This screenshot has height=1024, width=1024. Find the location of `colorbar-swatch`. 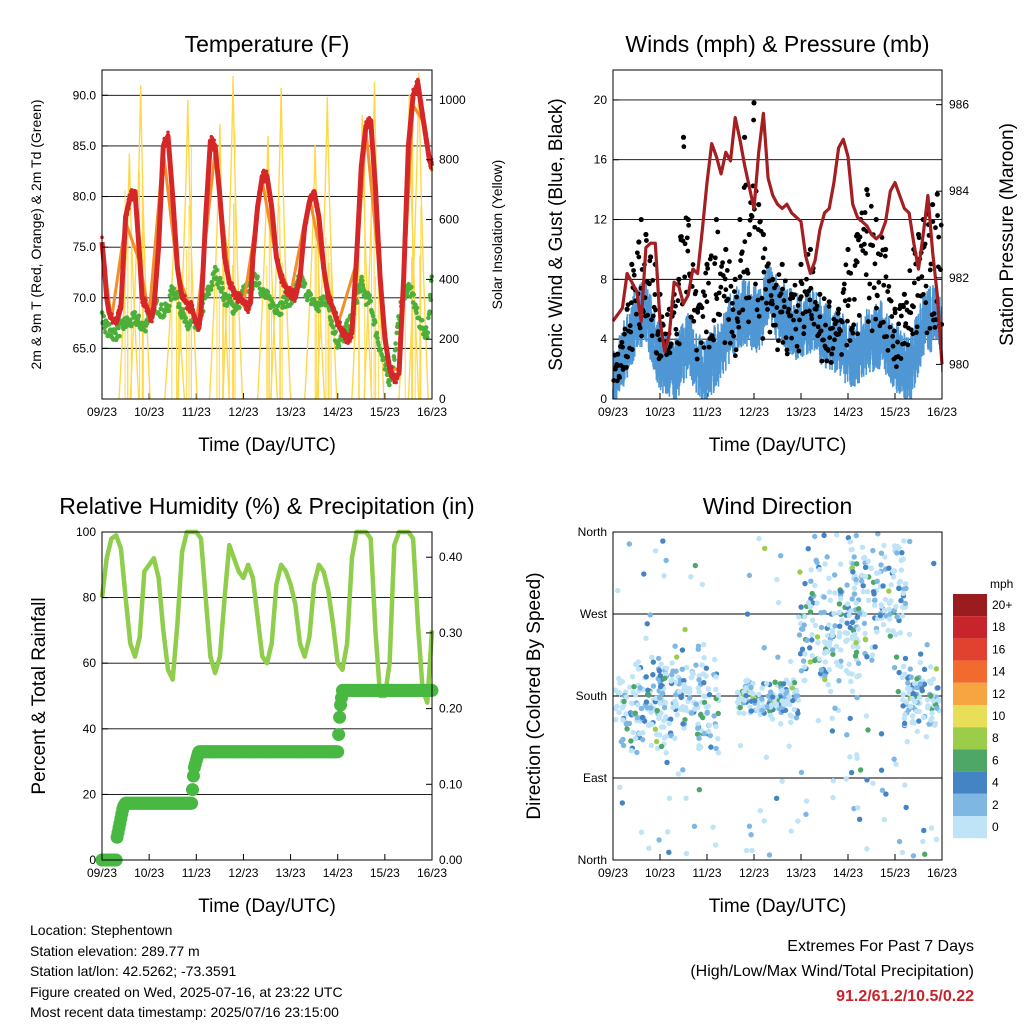

colorbar-swatch is located at coordinates (970, 649).